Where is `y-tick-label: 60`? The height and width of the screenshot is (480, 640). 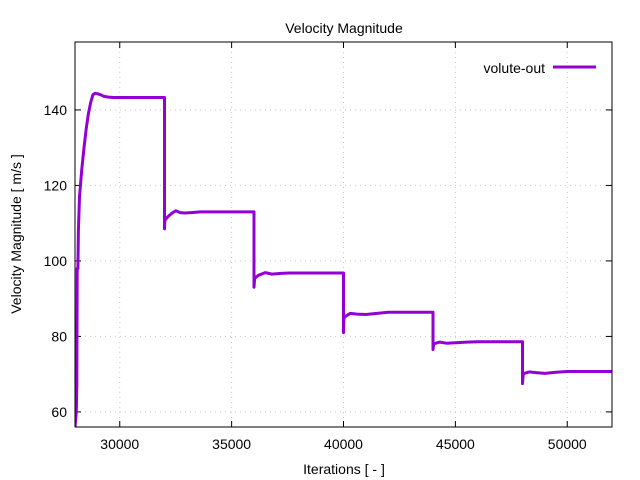
y-tick-label: 60 is located at coordinates (59, 412).